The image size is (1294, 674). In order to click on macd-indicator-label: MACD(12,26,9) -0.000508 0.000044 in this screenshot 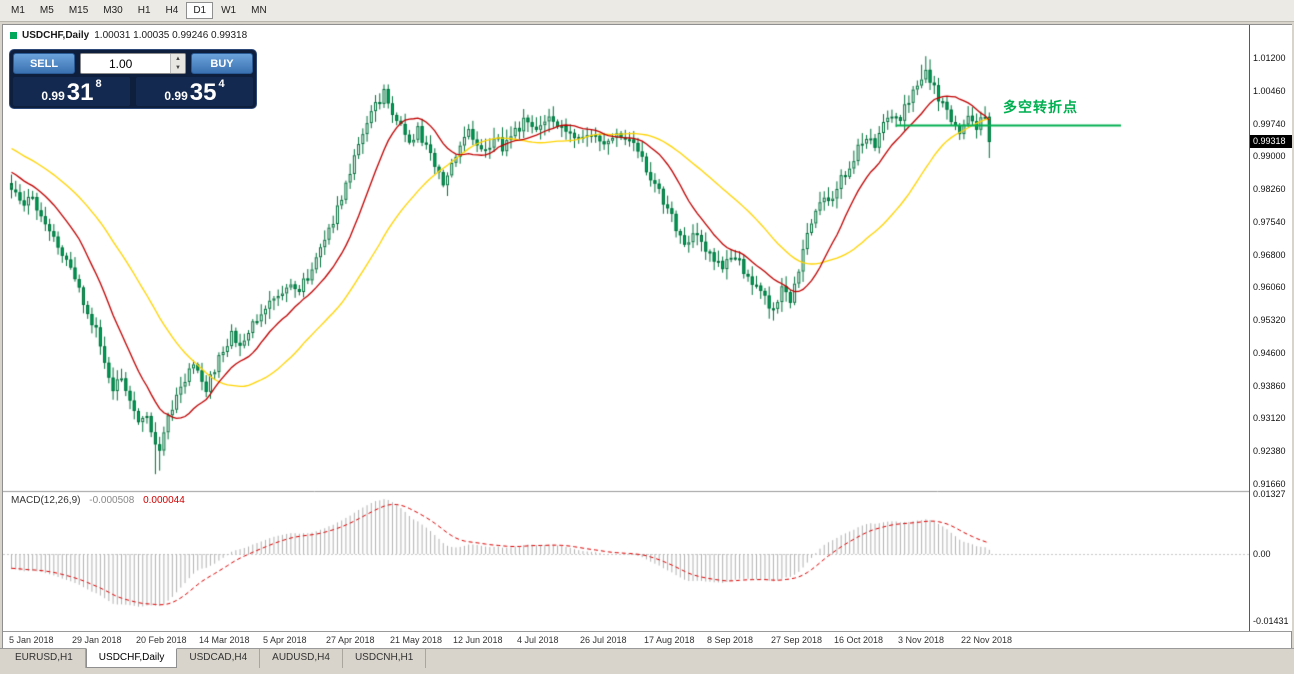, I will do `click(98, 500)`.